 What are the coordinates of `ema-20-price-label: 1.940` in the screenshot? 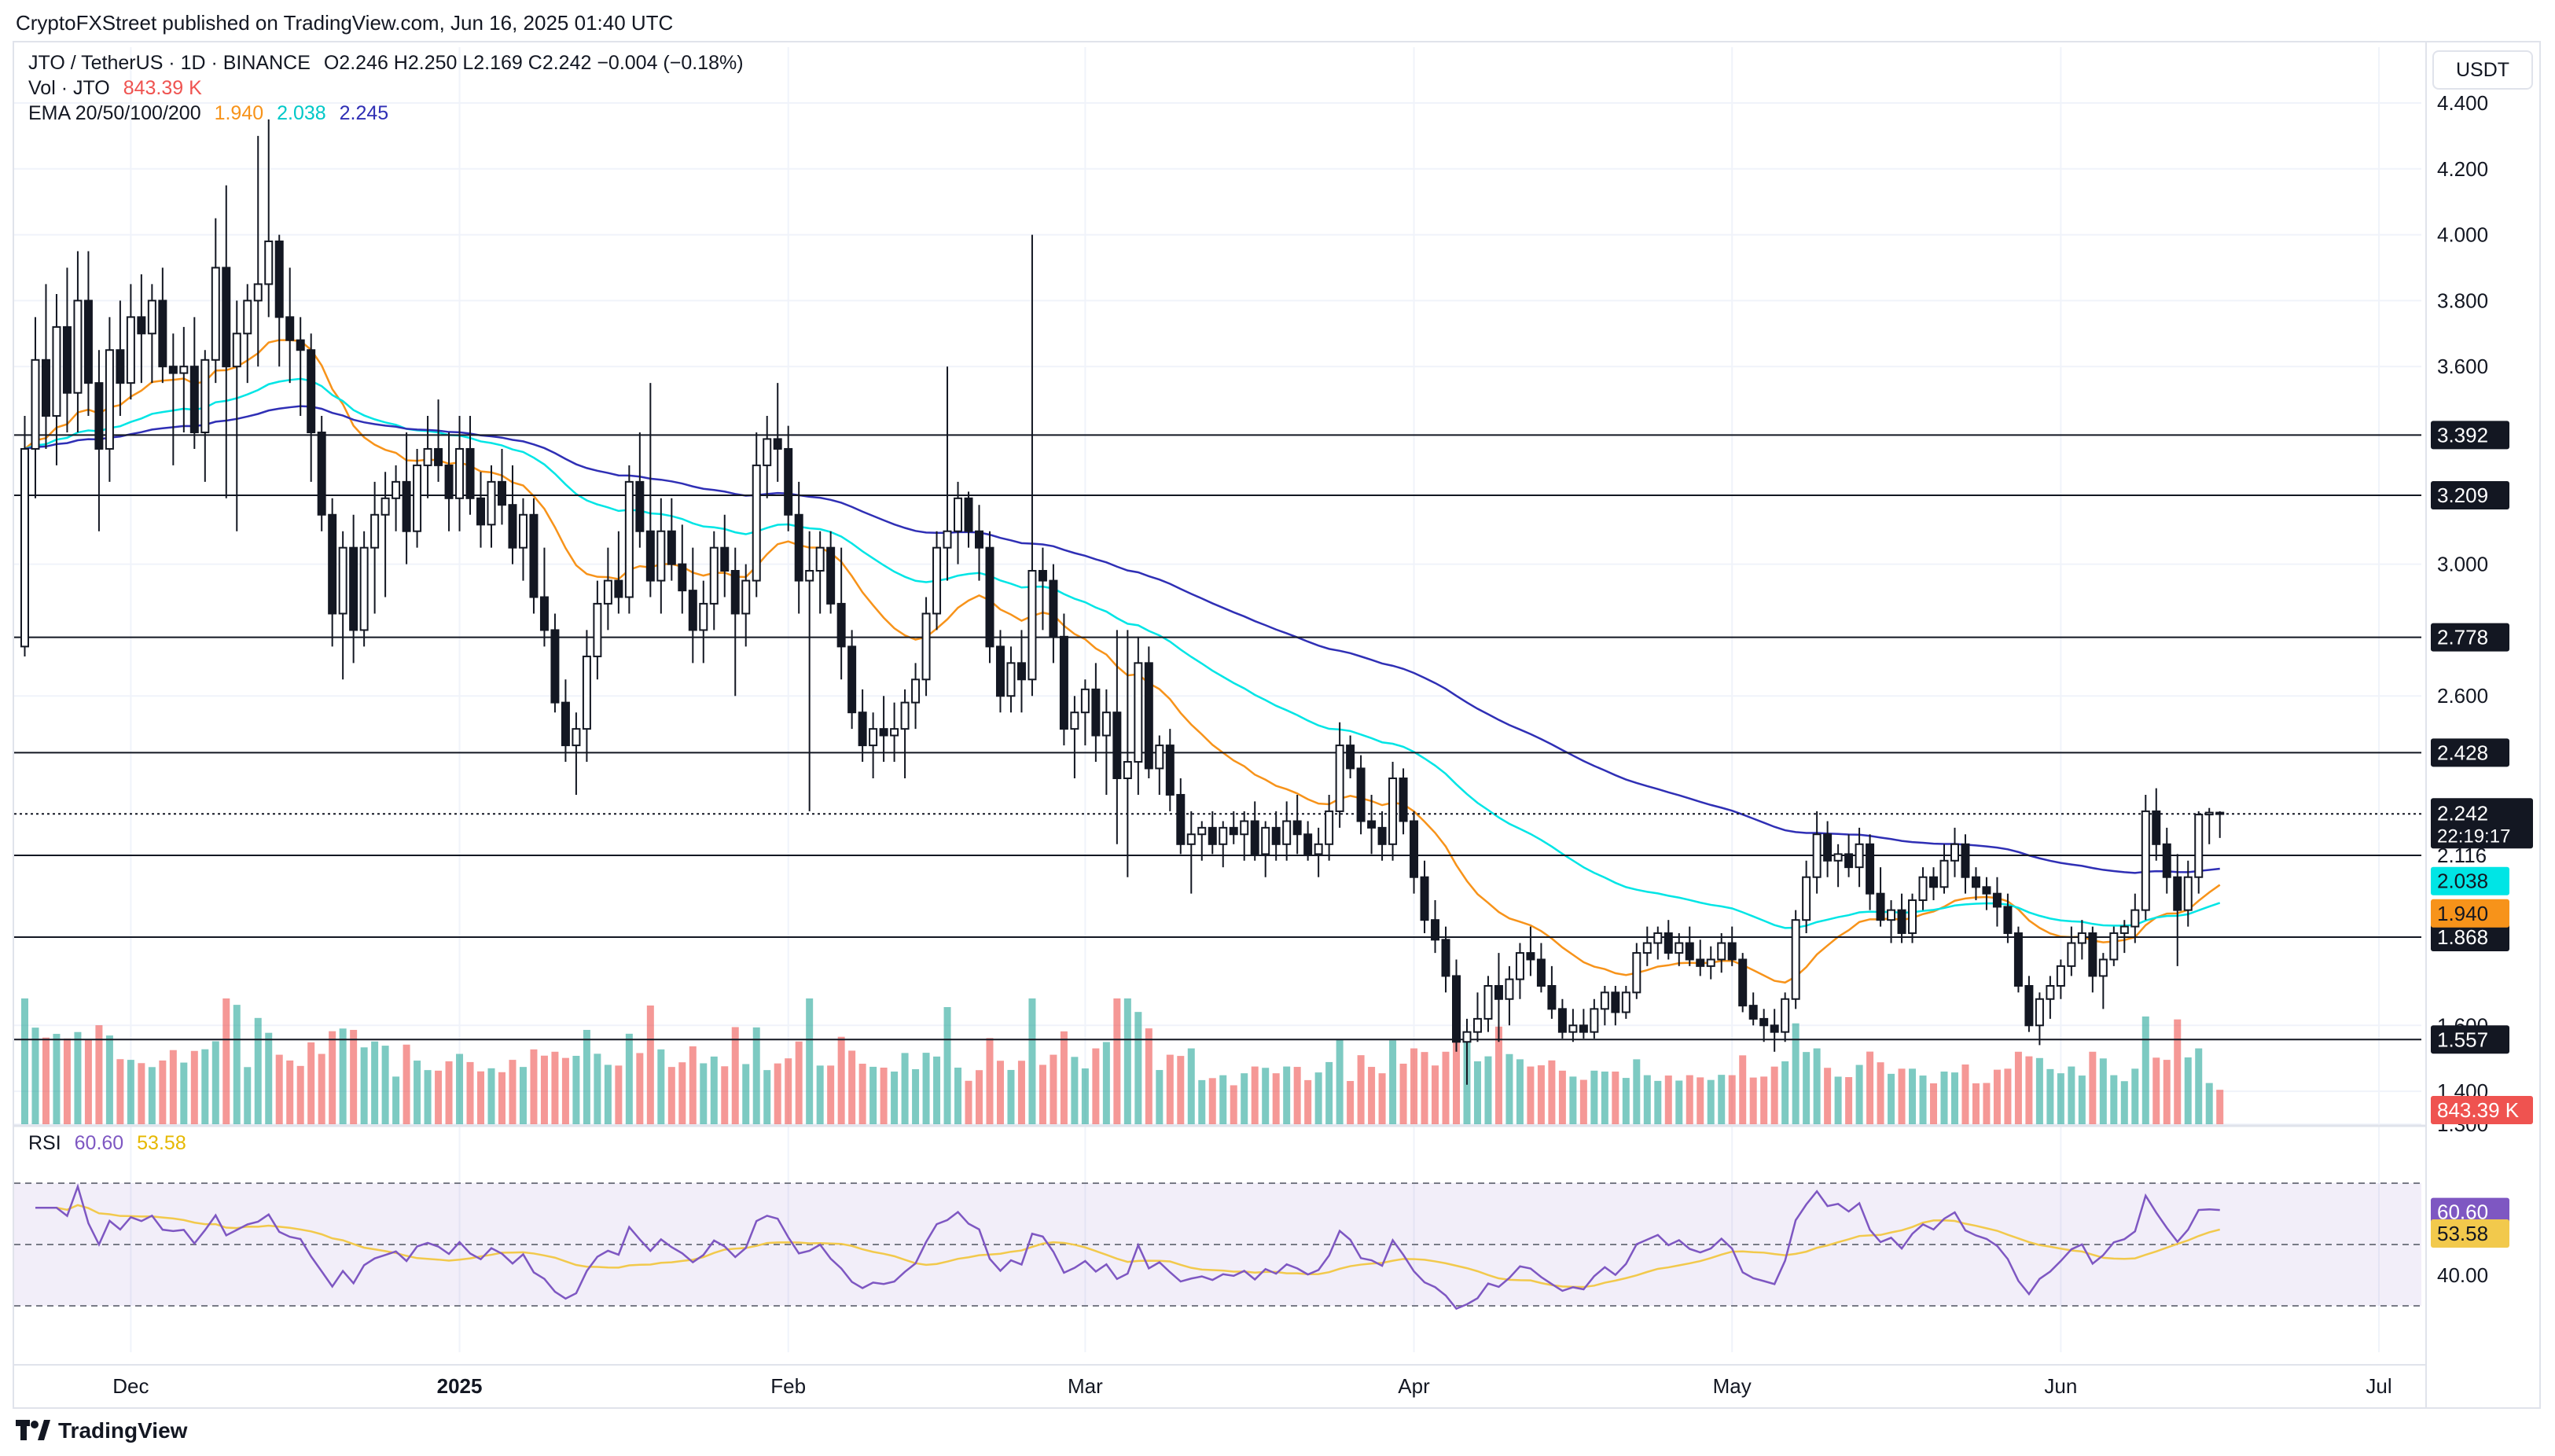 It's located at (2462, 913).